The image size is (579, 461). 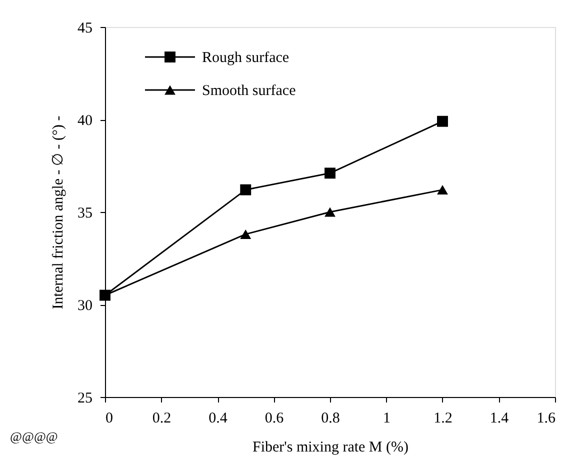 I want to click on legend-label: Rough surface, so click(x=246, y=58).